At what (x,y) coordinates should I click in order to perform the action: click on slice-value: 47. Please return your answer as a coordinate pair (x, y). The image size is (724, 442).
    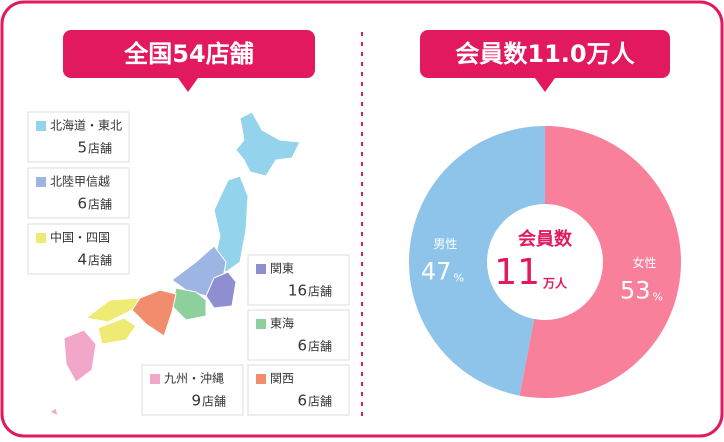
    Looking at the image, I should click on (436, 272).